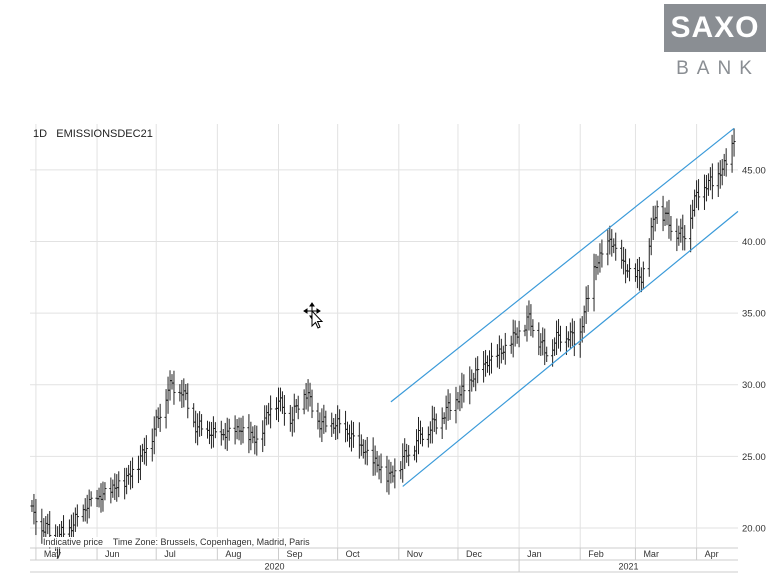  Describe the element at coordinates (754, 242) in the screenshot. I see `y-tick-label: 40.00` at that location.